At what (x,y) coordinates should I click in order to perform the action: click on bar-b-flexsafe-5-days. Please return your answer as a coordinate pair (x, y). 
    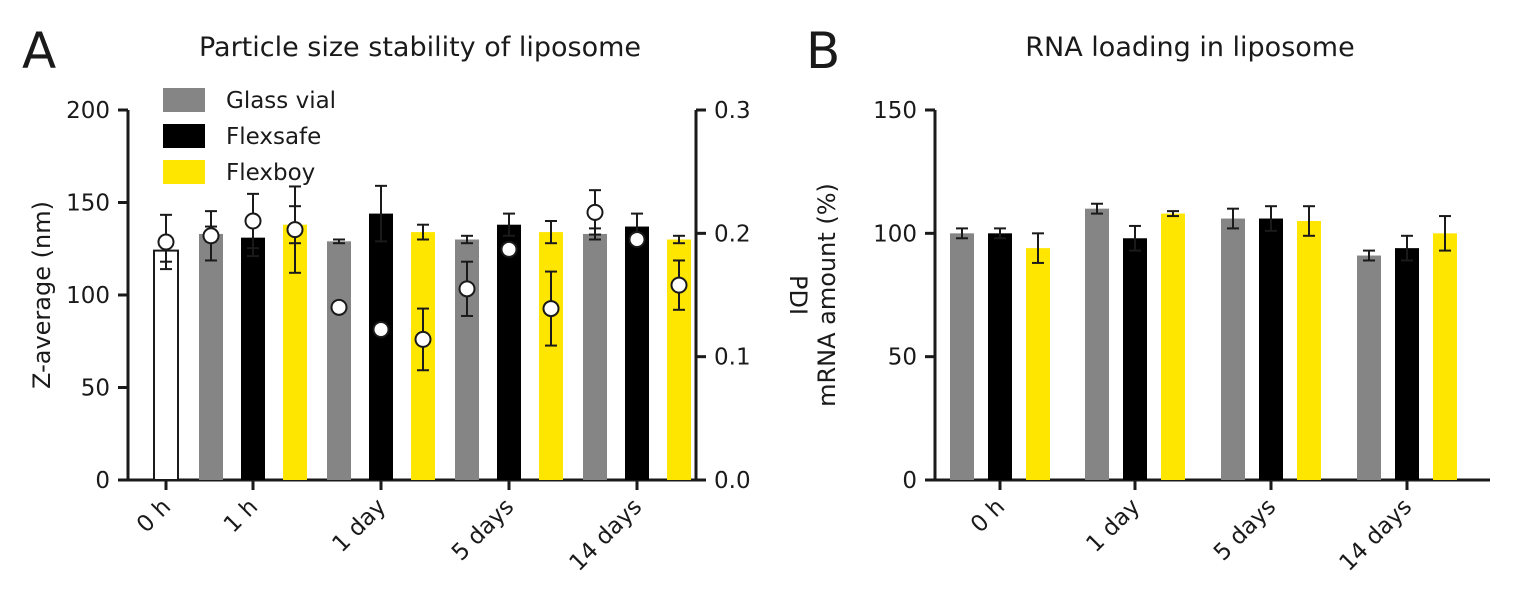
    Looking at the image, I should click on (1271, 349).